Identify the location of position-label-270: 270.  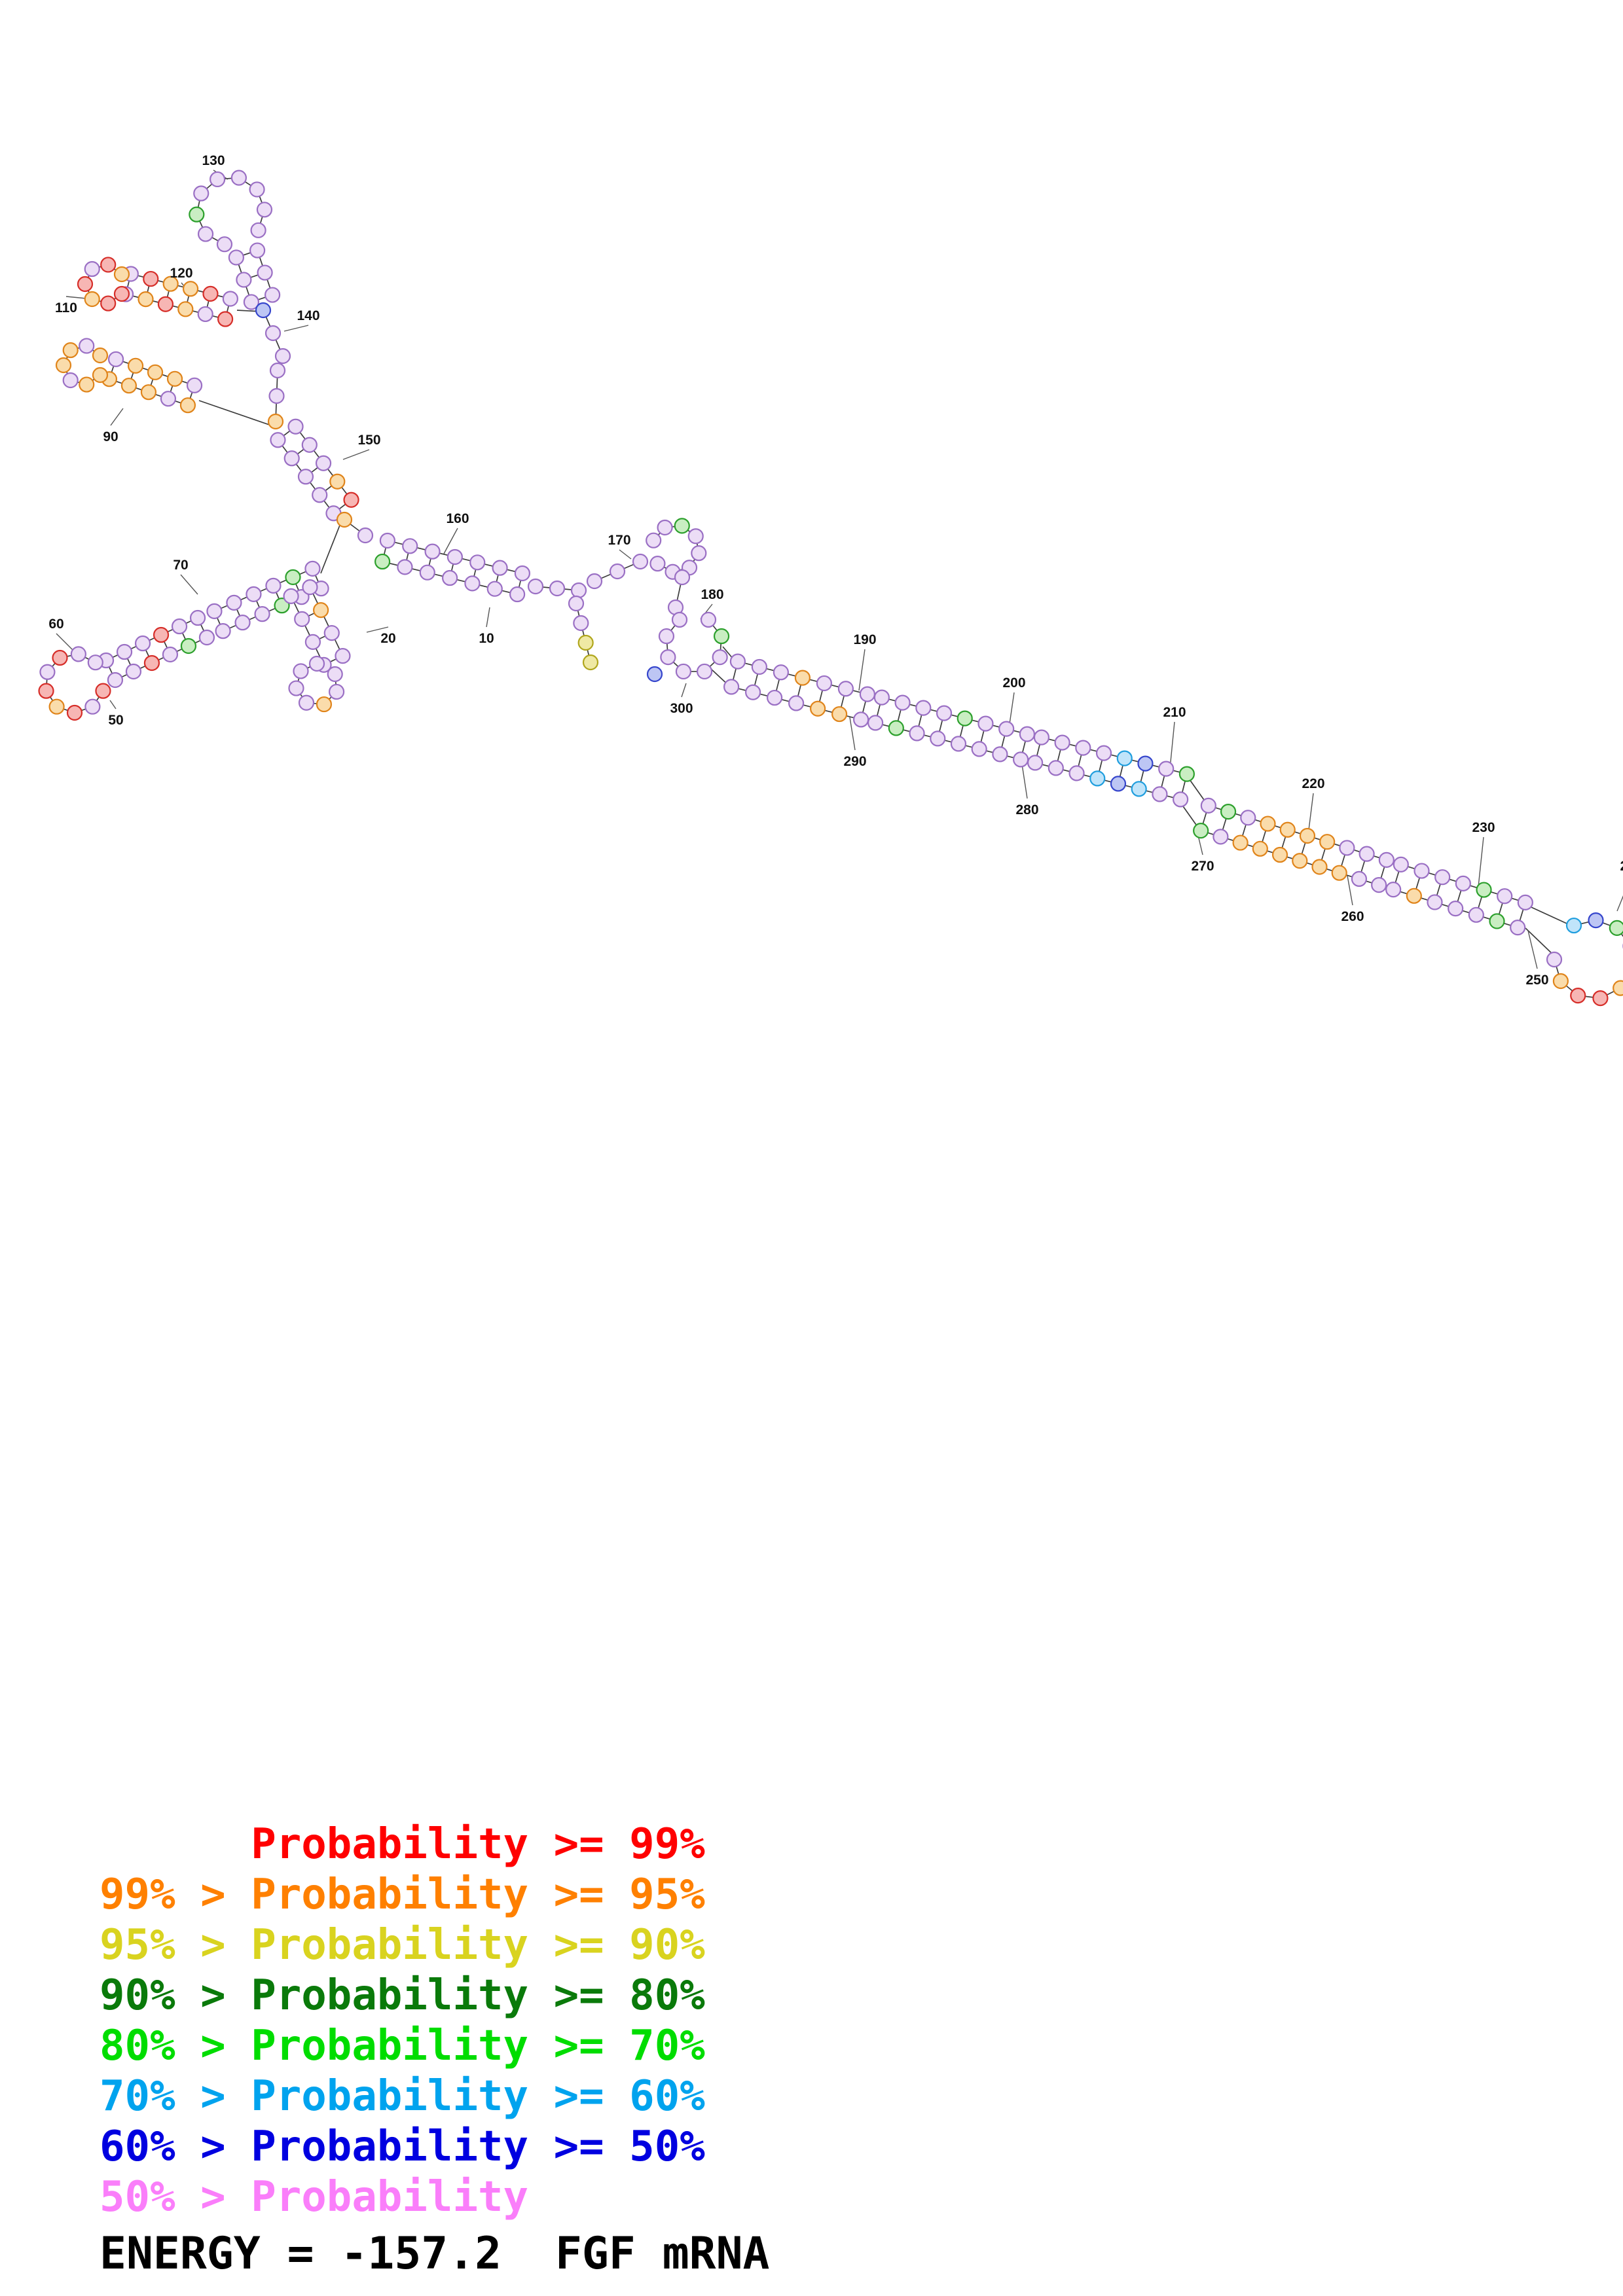
(1202, 866).